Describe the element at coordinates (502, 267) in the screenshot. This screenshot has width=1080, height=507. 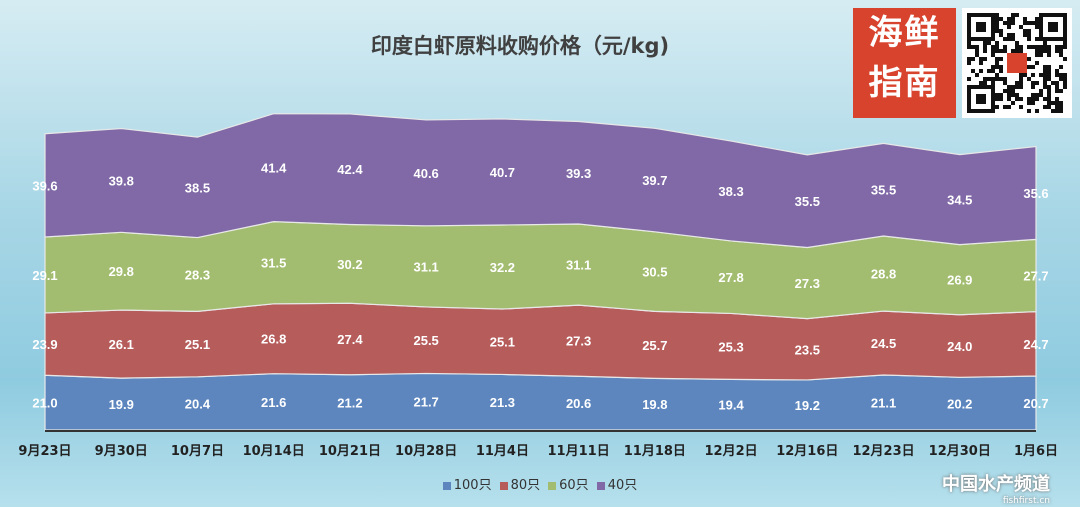
I see `data-label: 32.2` at that location.